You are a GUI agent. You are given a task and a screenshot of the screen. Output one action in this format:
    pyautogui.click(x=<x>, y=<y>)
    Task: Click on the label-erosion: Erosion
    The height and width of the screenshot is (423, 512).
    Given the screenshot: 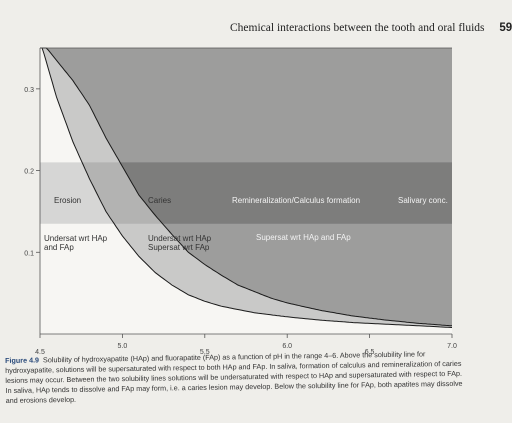 What is the action you would take?
    pyautogui.click(x=67, y=200)
    